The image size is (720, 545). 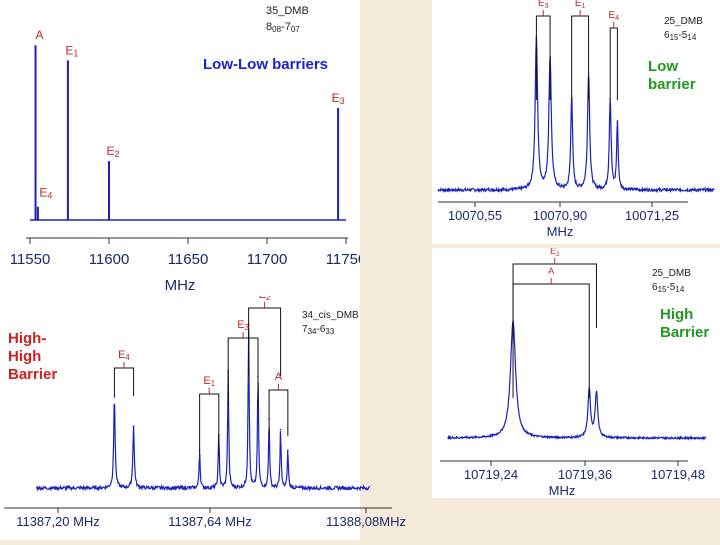 What do you see at coordinates (45, 193) in the screenshot?
I see `line-label-e4: E4` at bounding box center [45, 193].